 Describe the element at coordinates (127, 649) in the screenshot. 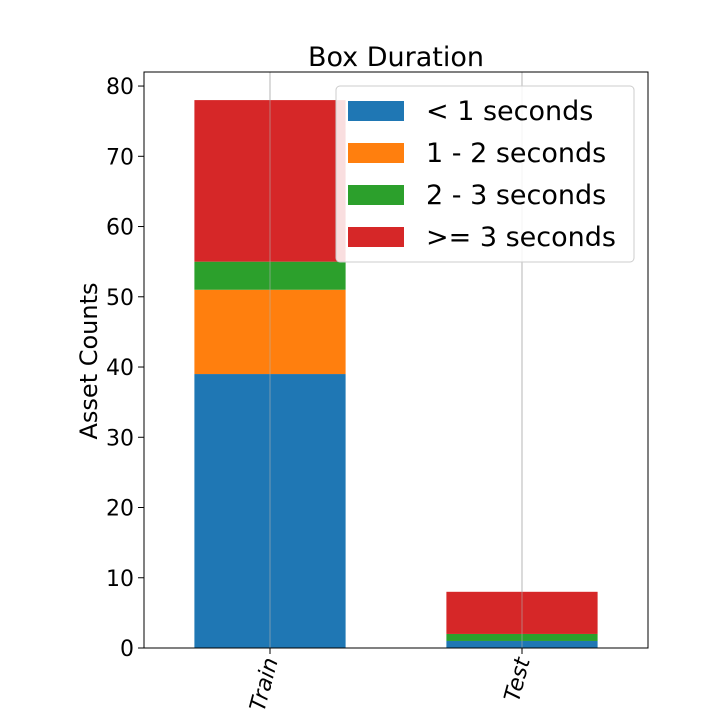

I see `y-tick-label: 0` at that location.